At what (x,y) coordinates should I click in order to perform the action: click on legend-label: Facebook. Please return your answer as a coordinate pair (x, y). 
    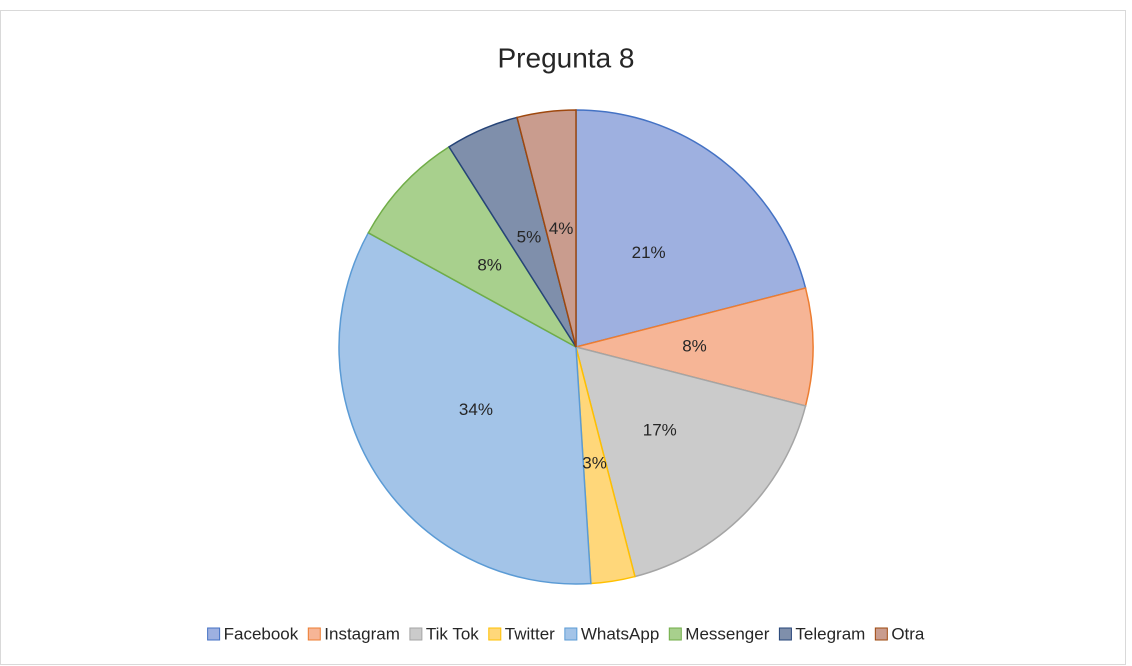
    Looking at the image, I should click on (261, 633).